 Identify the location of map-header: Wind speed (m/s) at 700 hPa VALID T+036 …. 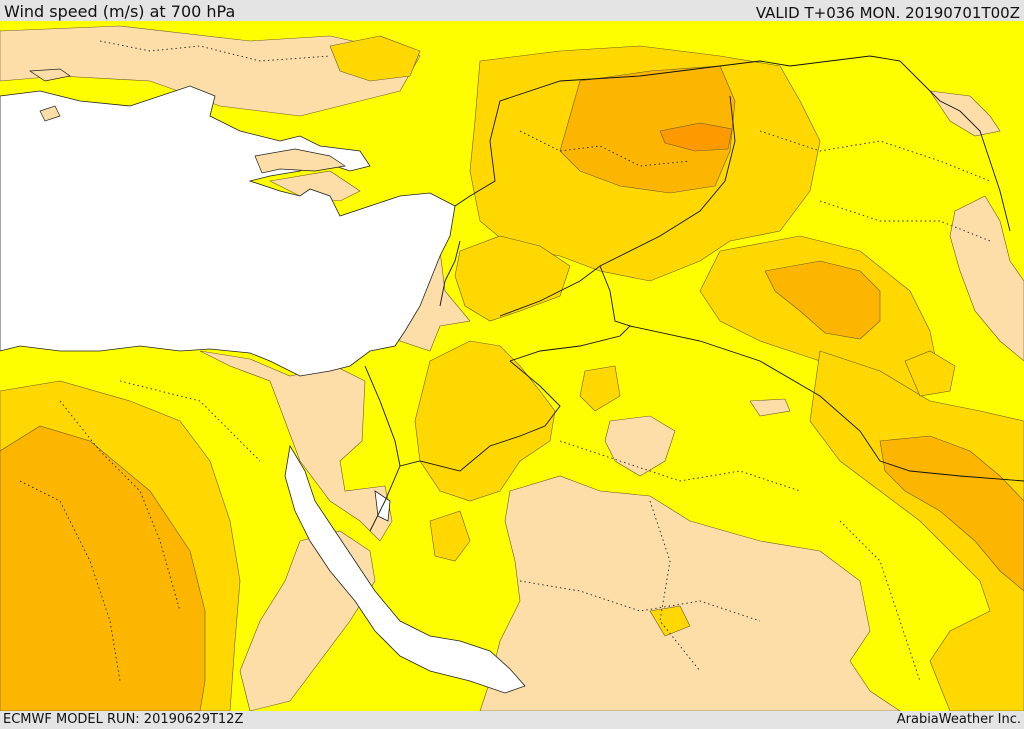
(512, 11).